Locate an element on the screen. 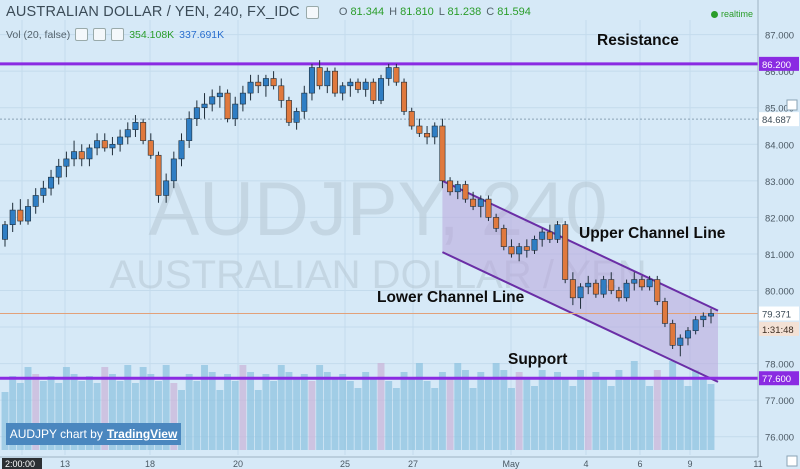  price-tick-label: 82.000 is located at coordinates (779, 218).